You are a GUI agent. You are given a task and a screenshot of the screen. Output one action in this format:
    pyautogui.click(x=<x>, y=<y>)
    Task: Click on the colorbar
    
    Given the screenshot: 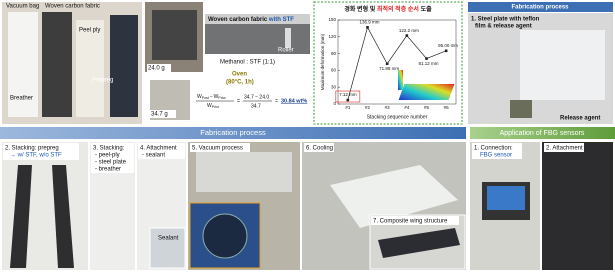 What is the action you would take?
    pyautogui.click(x=400, y=80)
    